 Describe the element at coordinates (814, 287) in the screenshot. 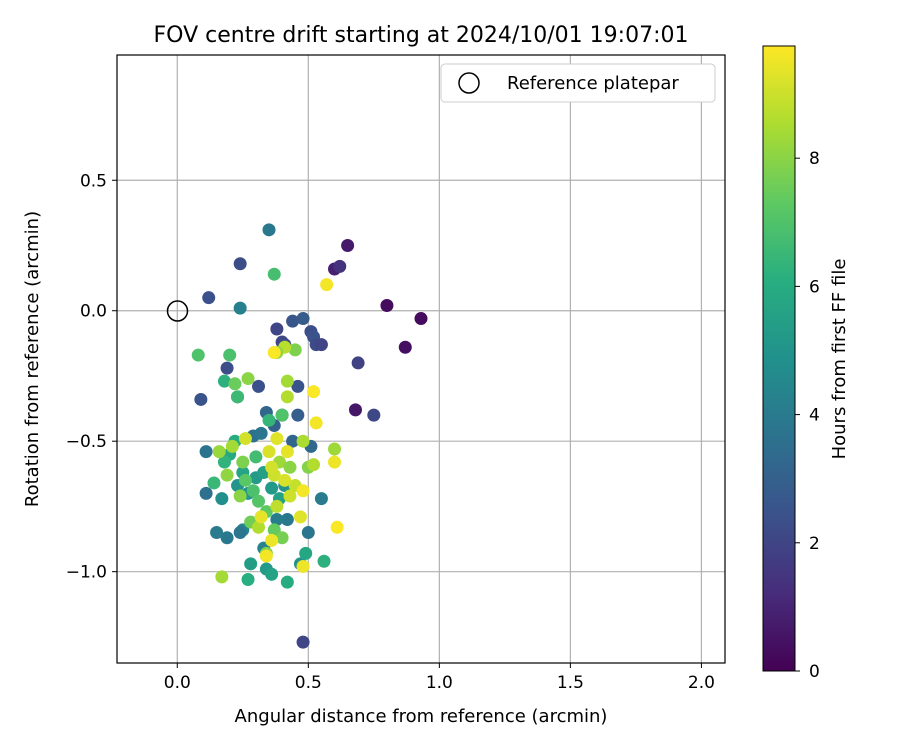

I see `colorbar-tick-label: 6` at that location.